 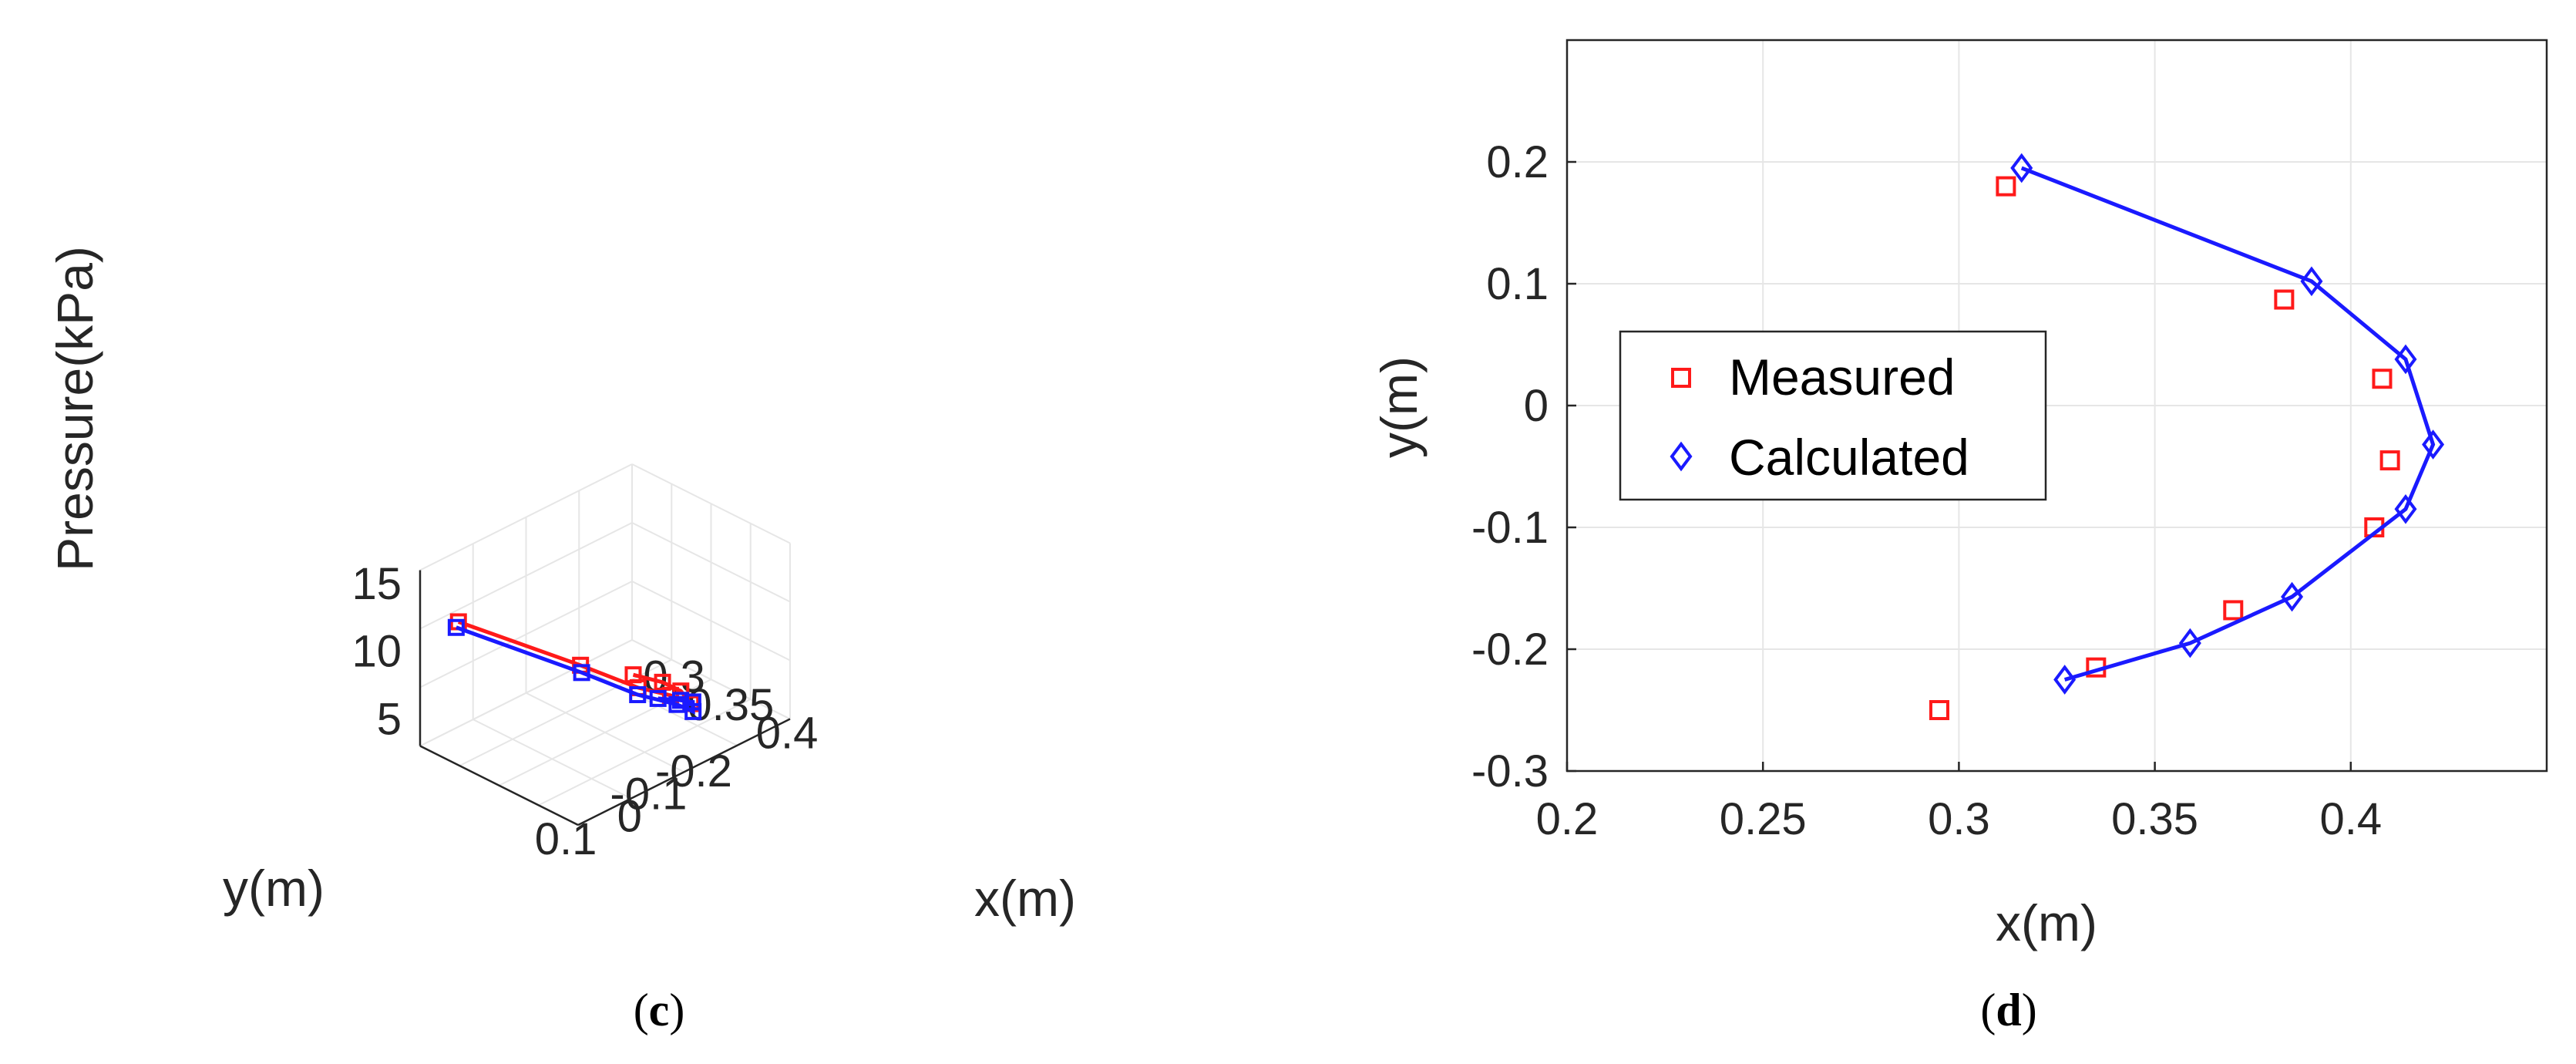 I want to click on legend-calculated-marker, so click(x=1681, y=456).